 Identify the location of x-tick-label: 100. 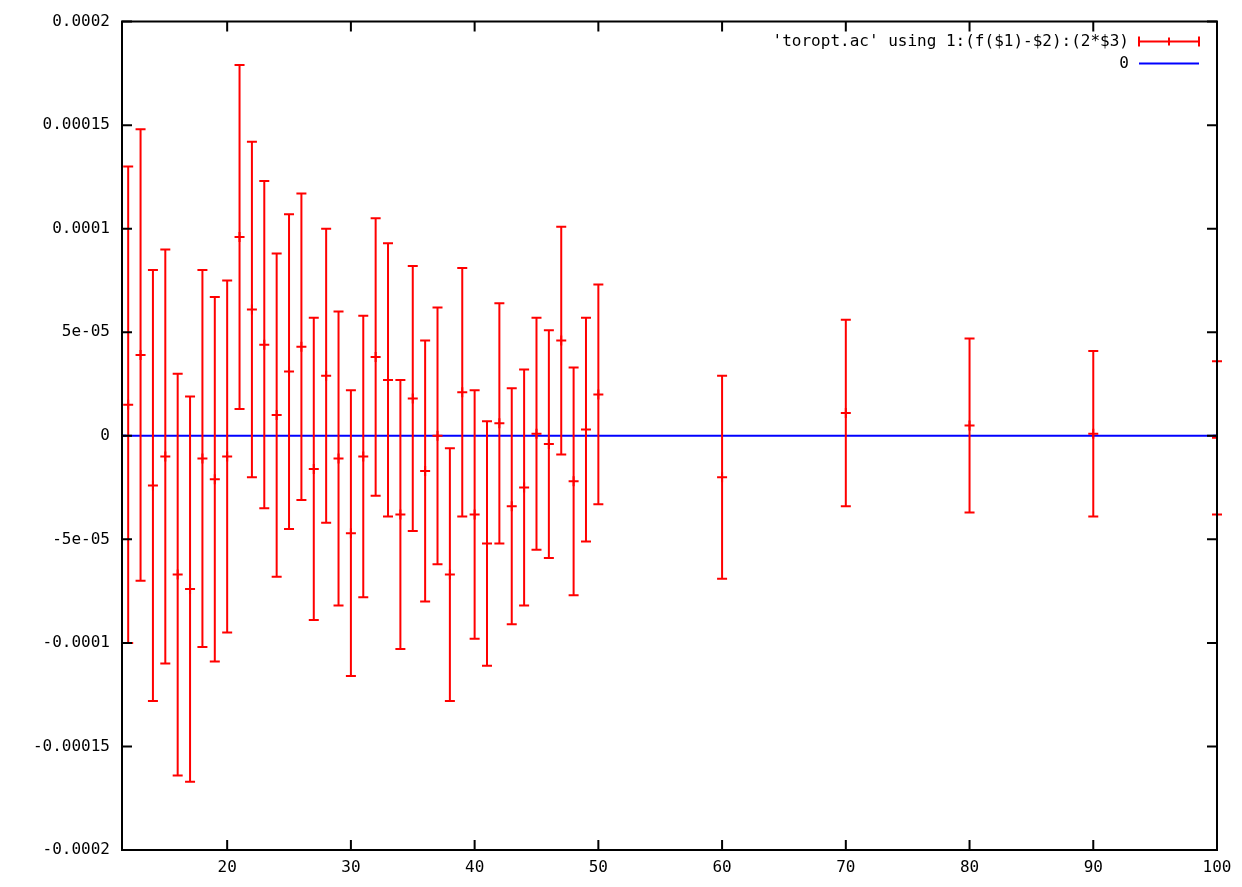
(1217, 866).